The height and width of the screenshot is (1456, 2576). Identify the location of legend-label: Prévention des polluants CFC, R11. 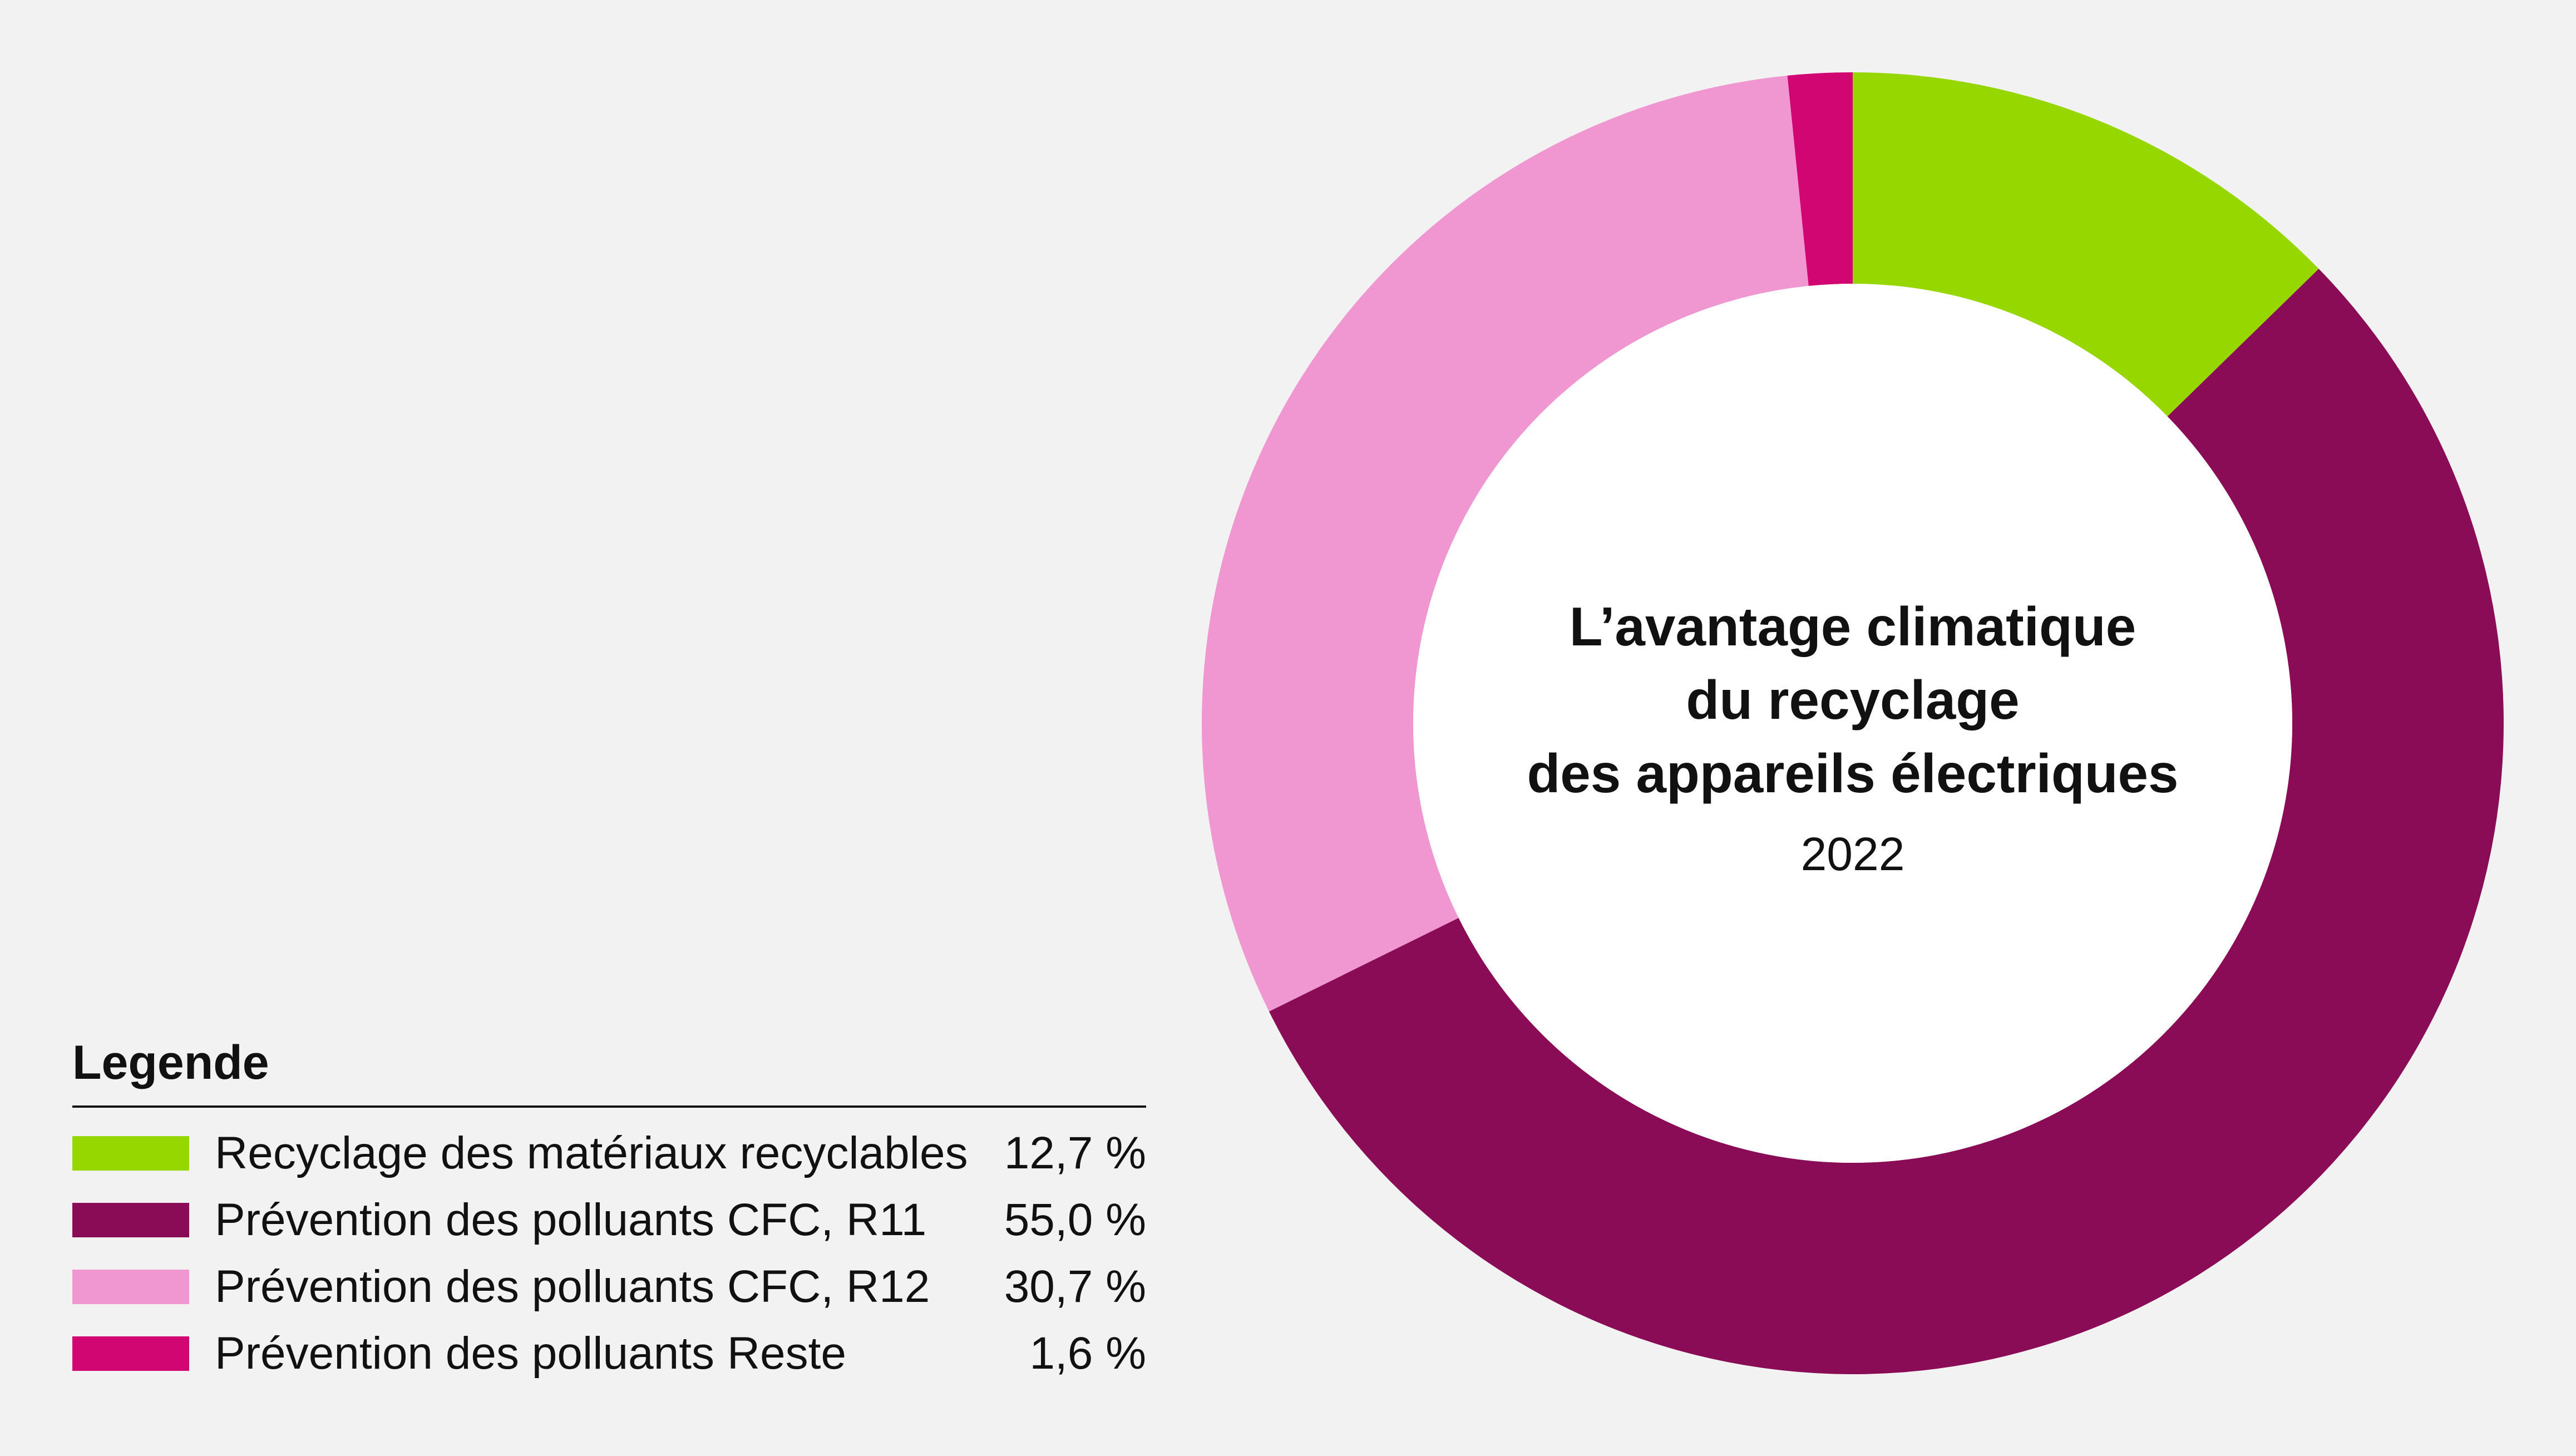
(571, 1220).